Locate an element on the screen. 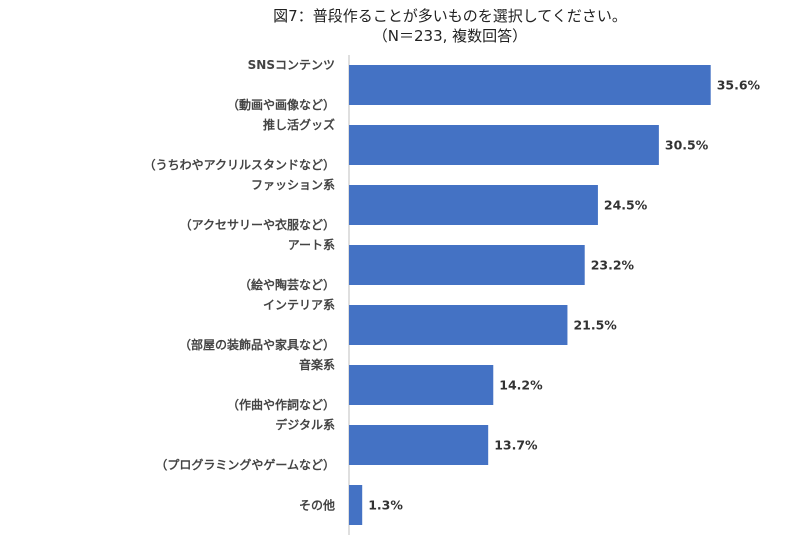 The width and height of the screenshot is (800, 539). data-label: 1.3% is located at coordinates (385, 505).